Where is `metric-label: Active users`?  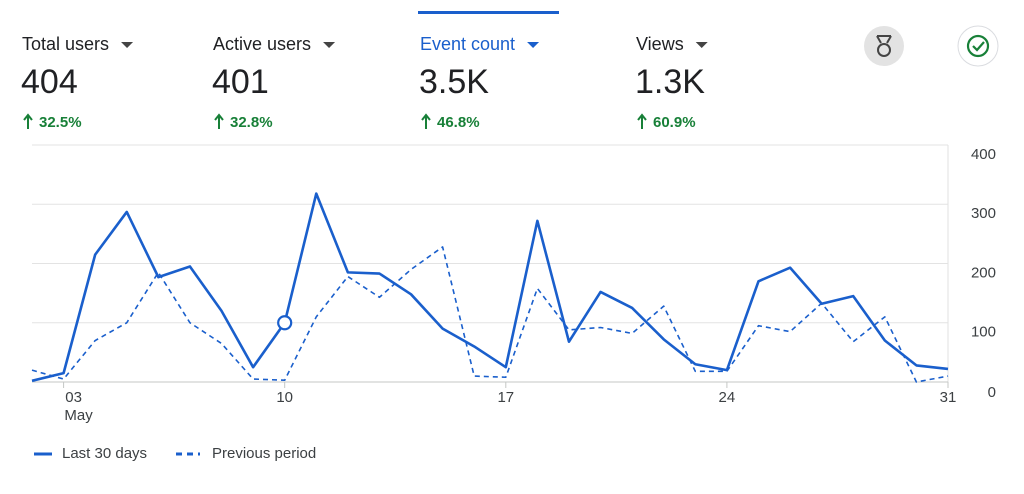 metric-label: Active users is located at coordinates (262, 44).